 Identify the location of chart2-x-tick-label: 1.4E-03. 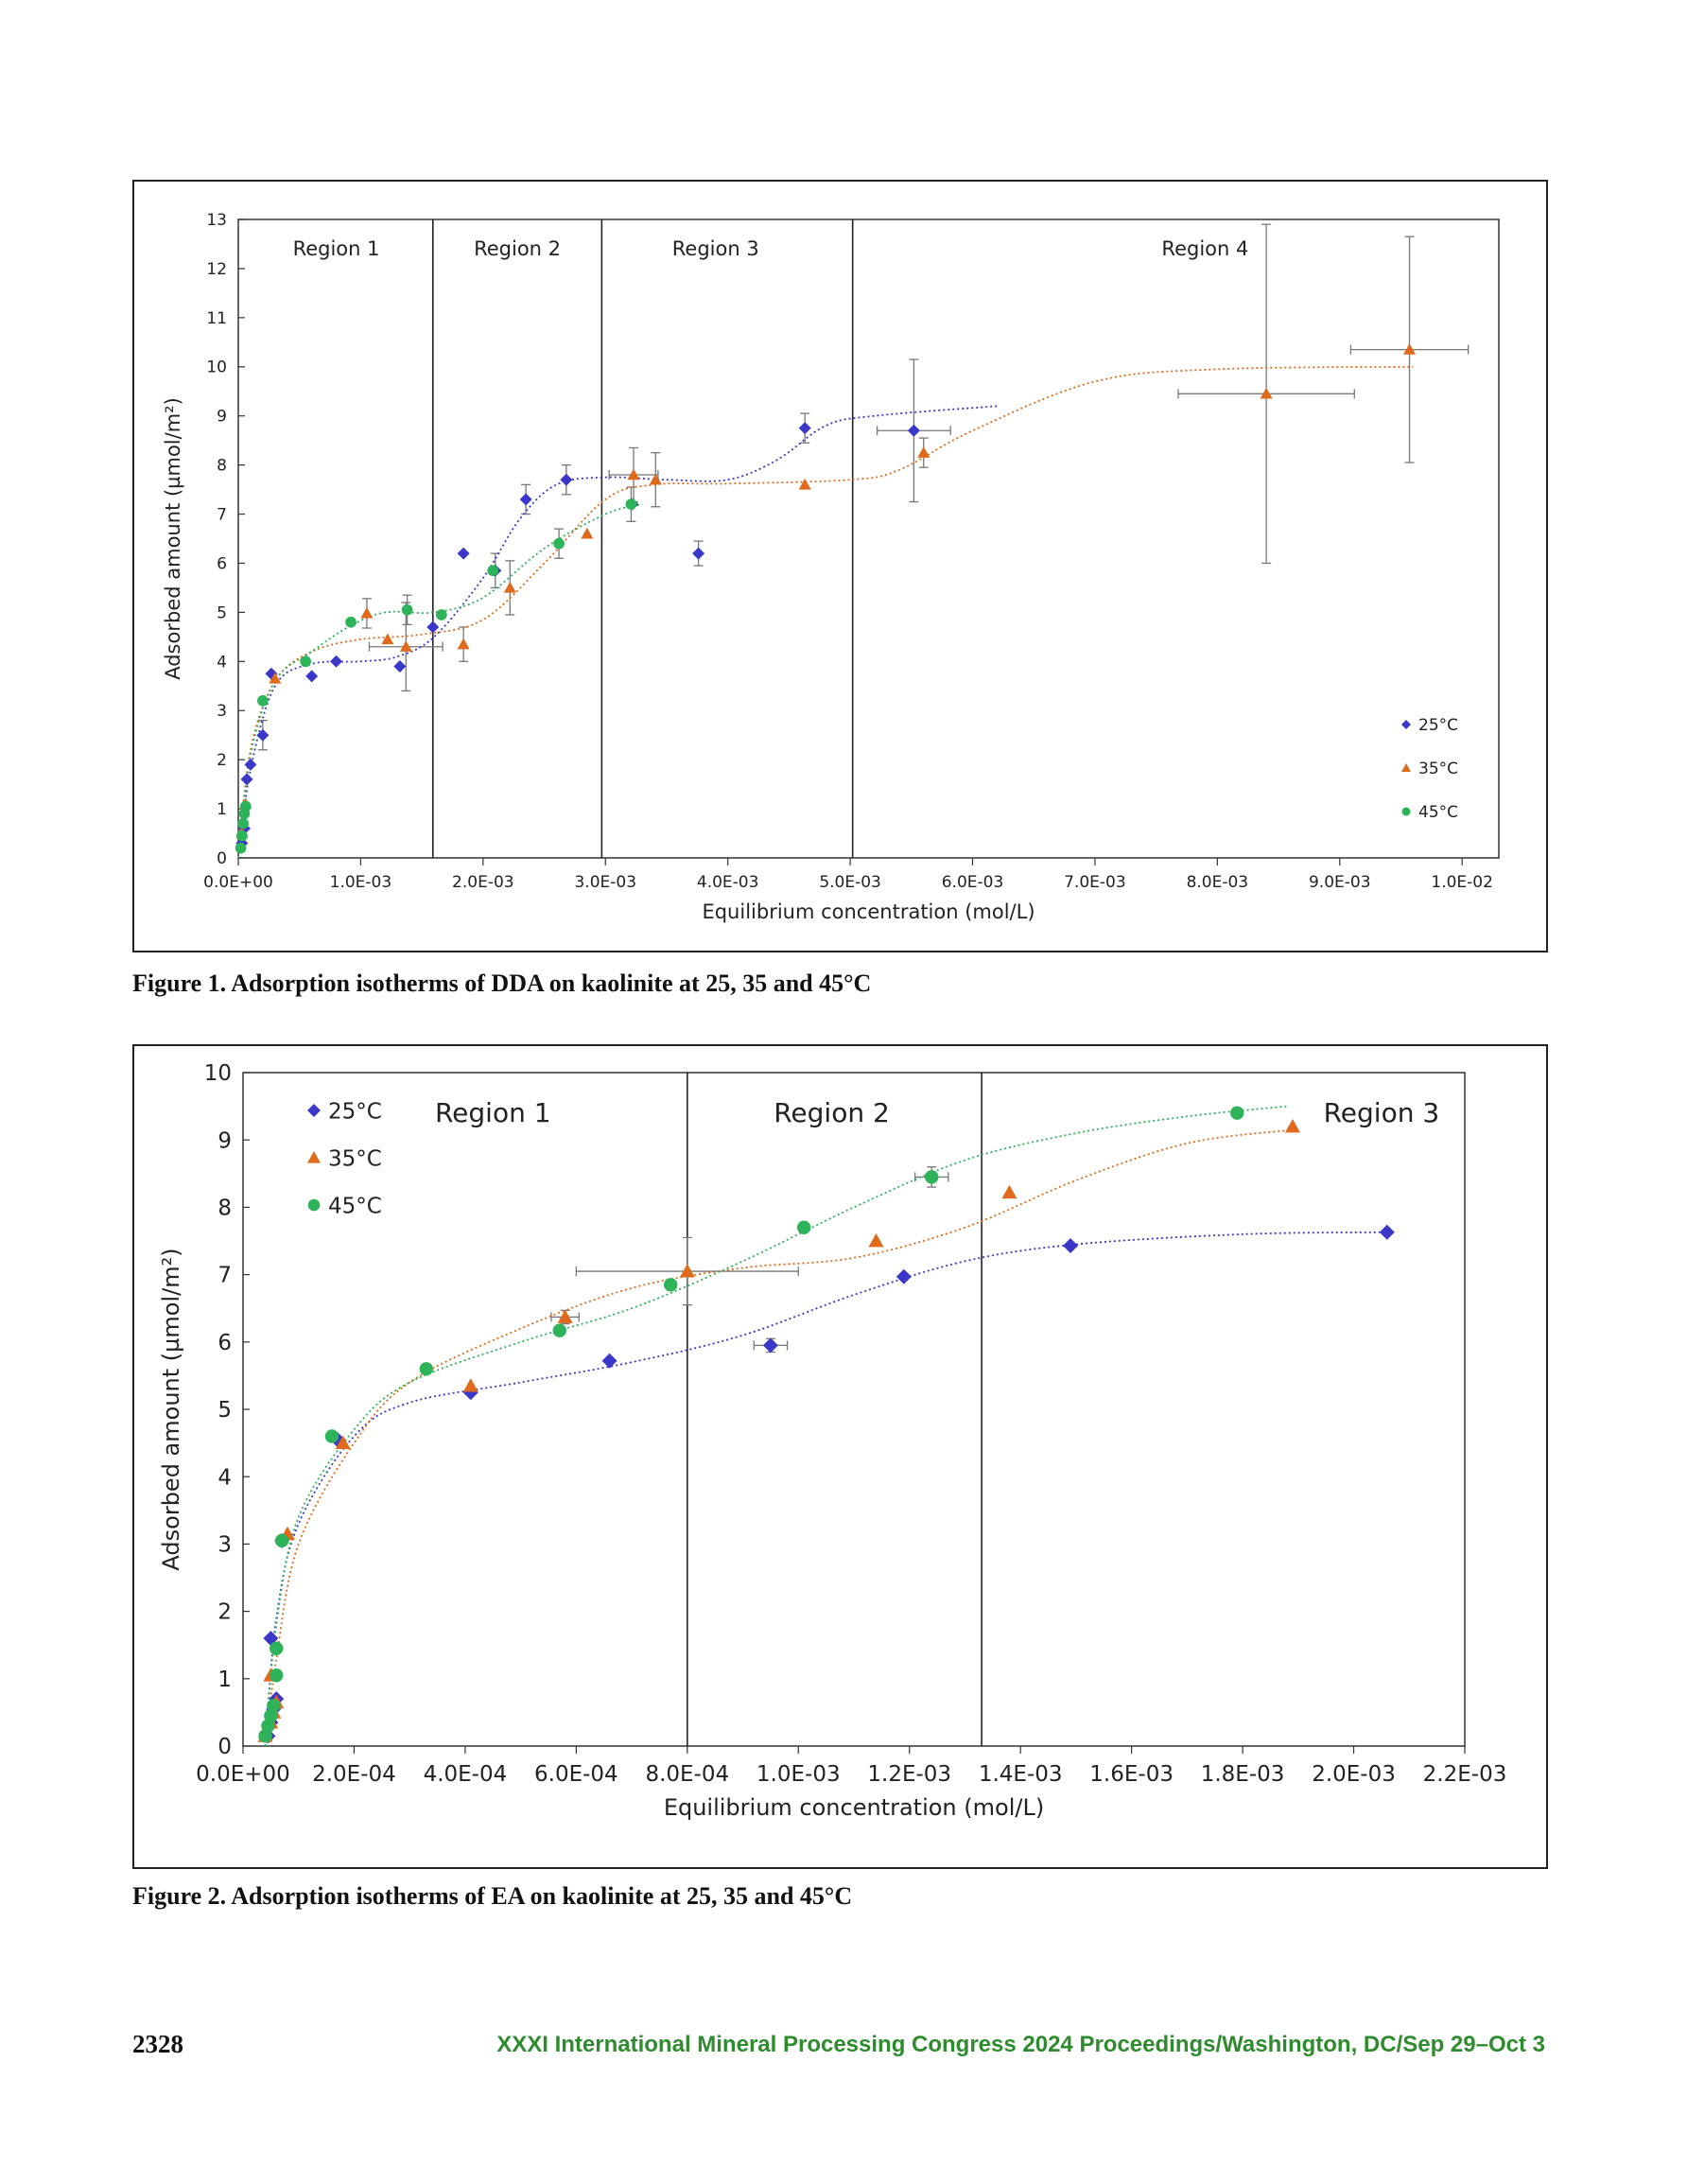
(1021, 1774).